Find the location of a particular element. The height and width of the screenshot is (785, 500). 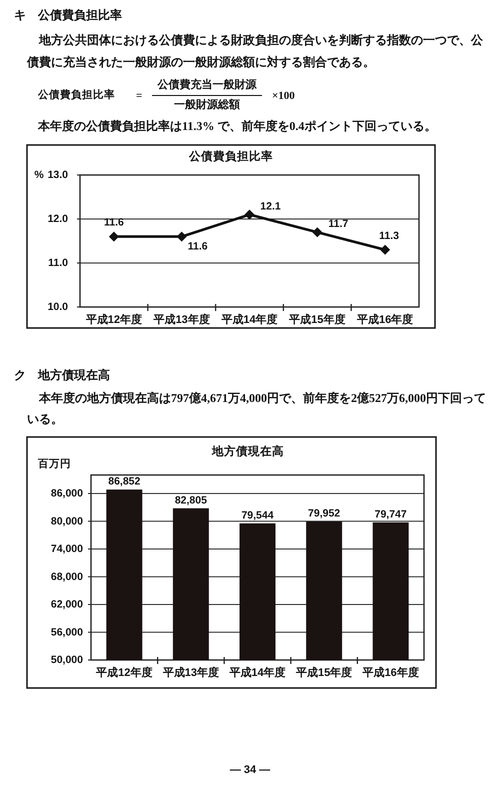

text: キ 公債費負担比率 is located at coordinates (68, 15).